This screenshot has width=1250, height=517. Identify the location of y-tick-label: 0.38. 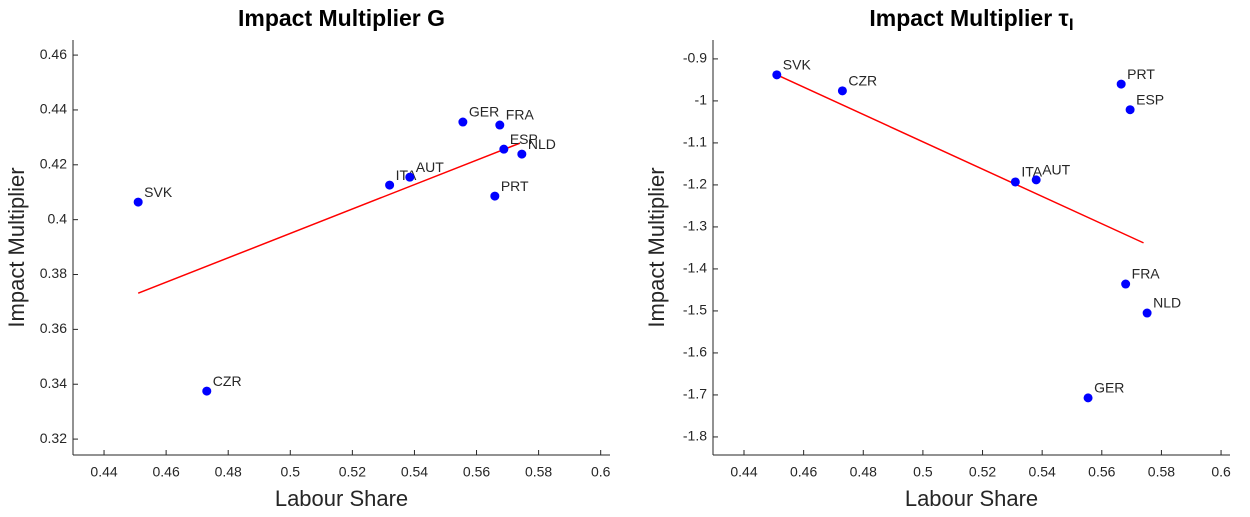
(53, 273).